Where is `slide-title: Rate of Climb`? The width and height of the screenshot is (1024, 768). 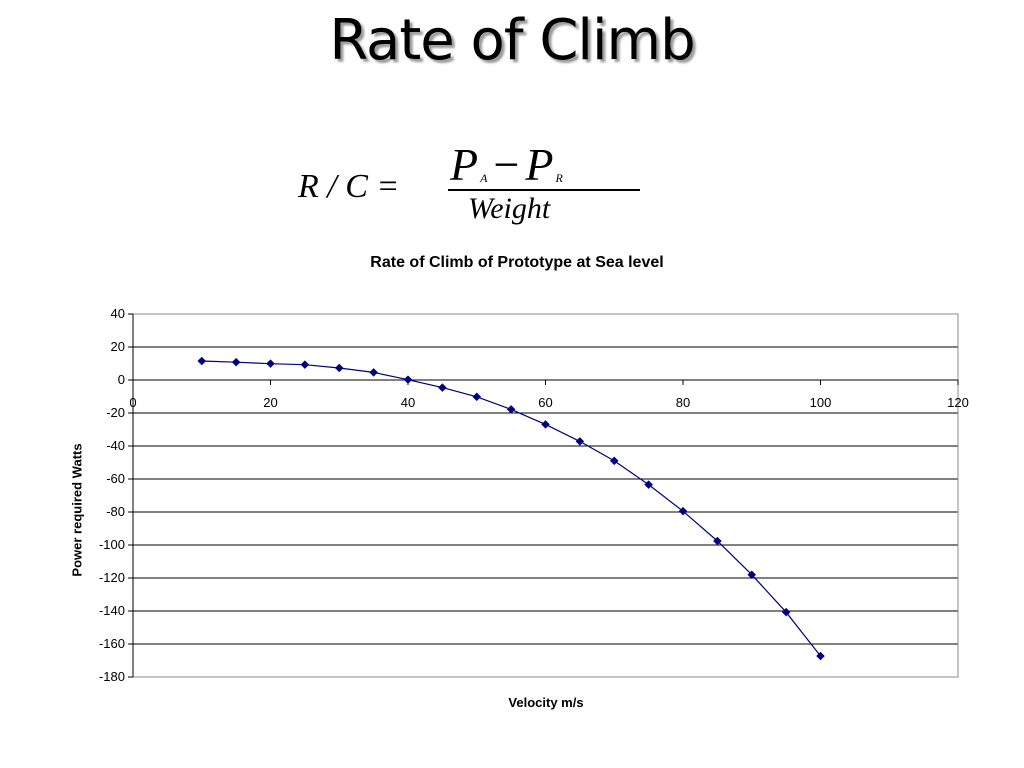 slide-title: Rate of Climb is located at coordinates (512, 40).